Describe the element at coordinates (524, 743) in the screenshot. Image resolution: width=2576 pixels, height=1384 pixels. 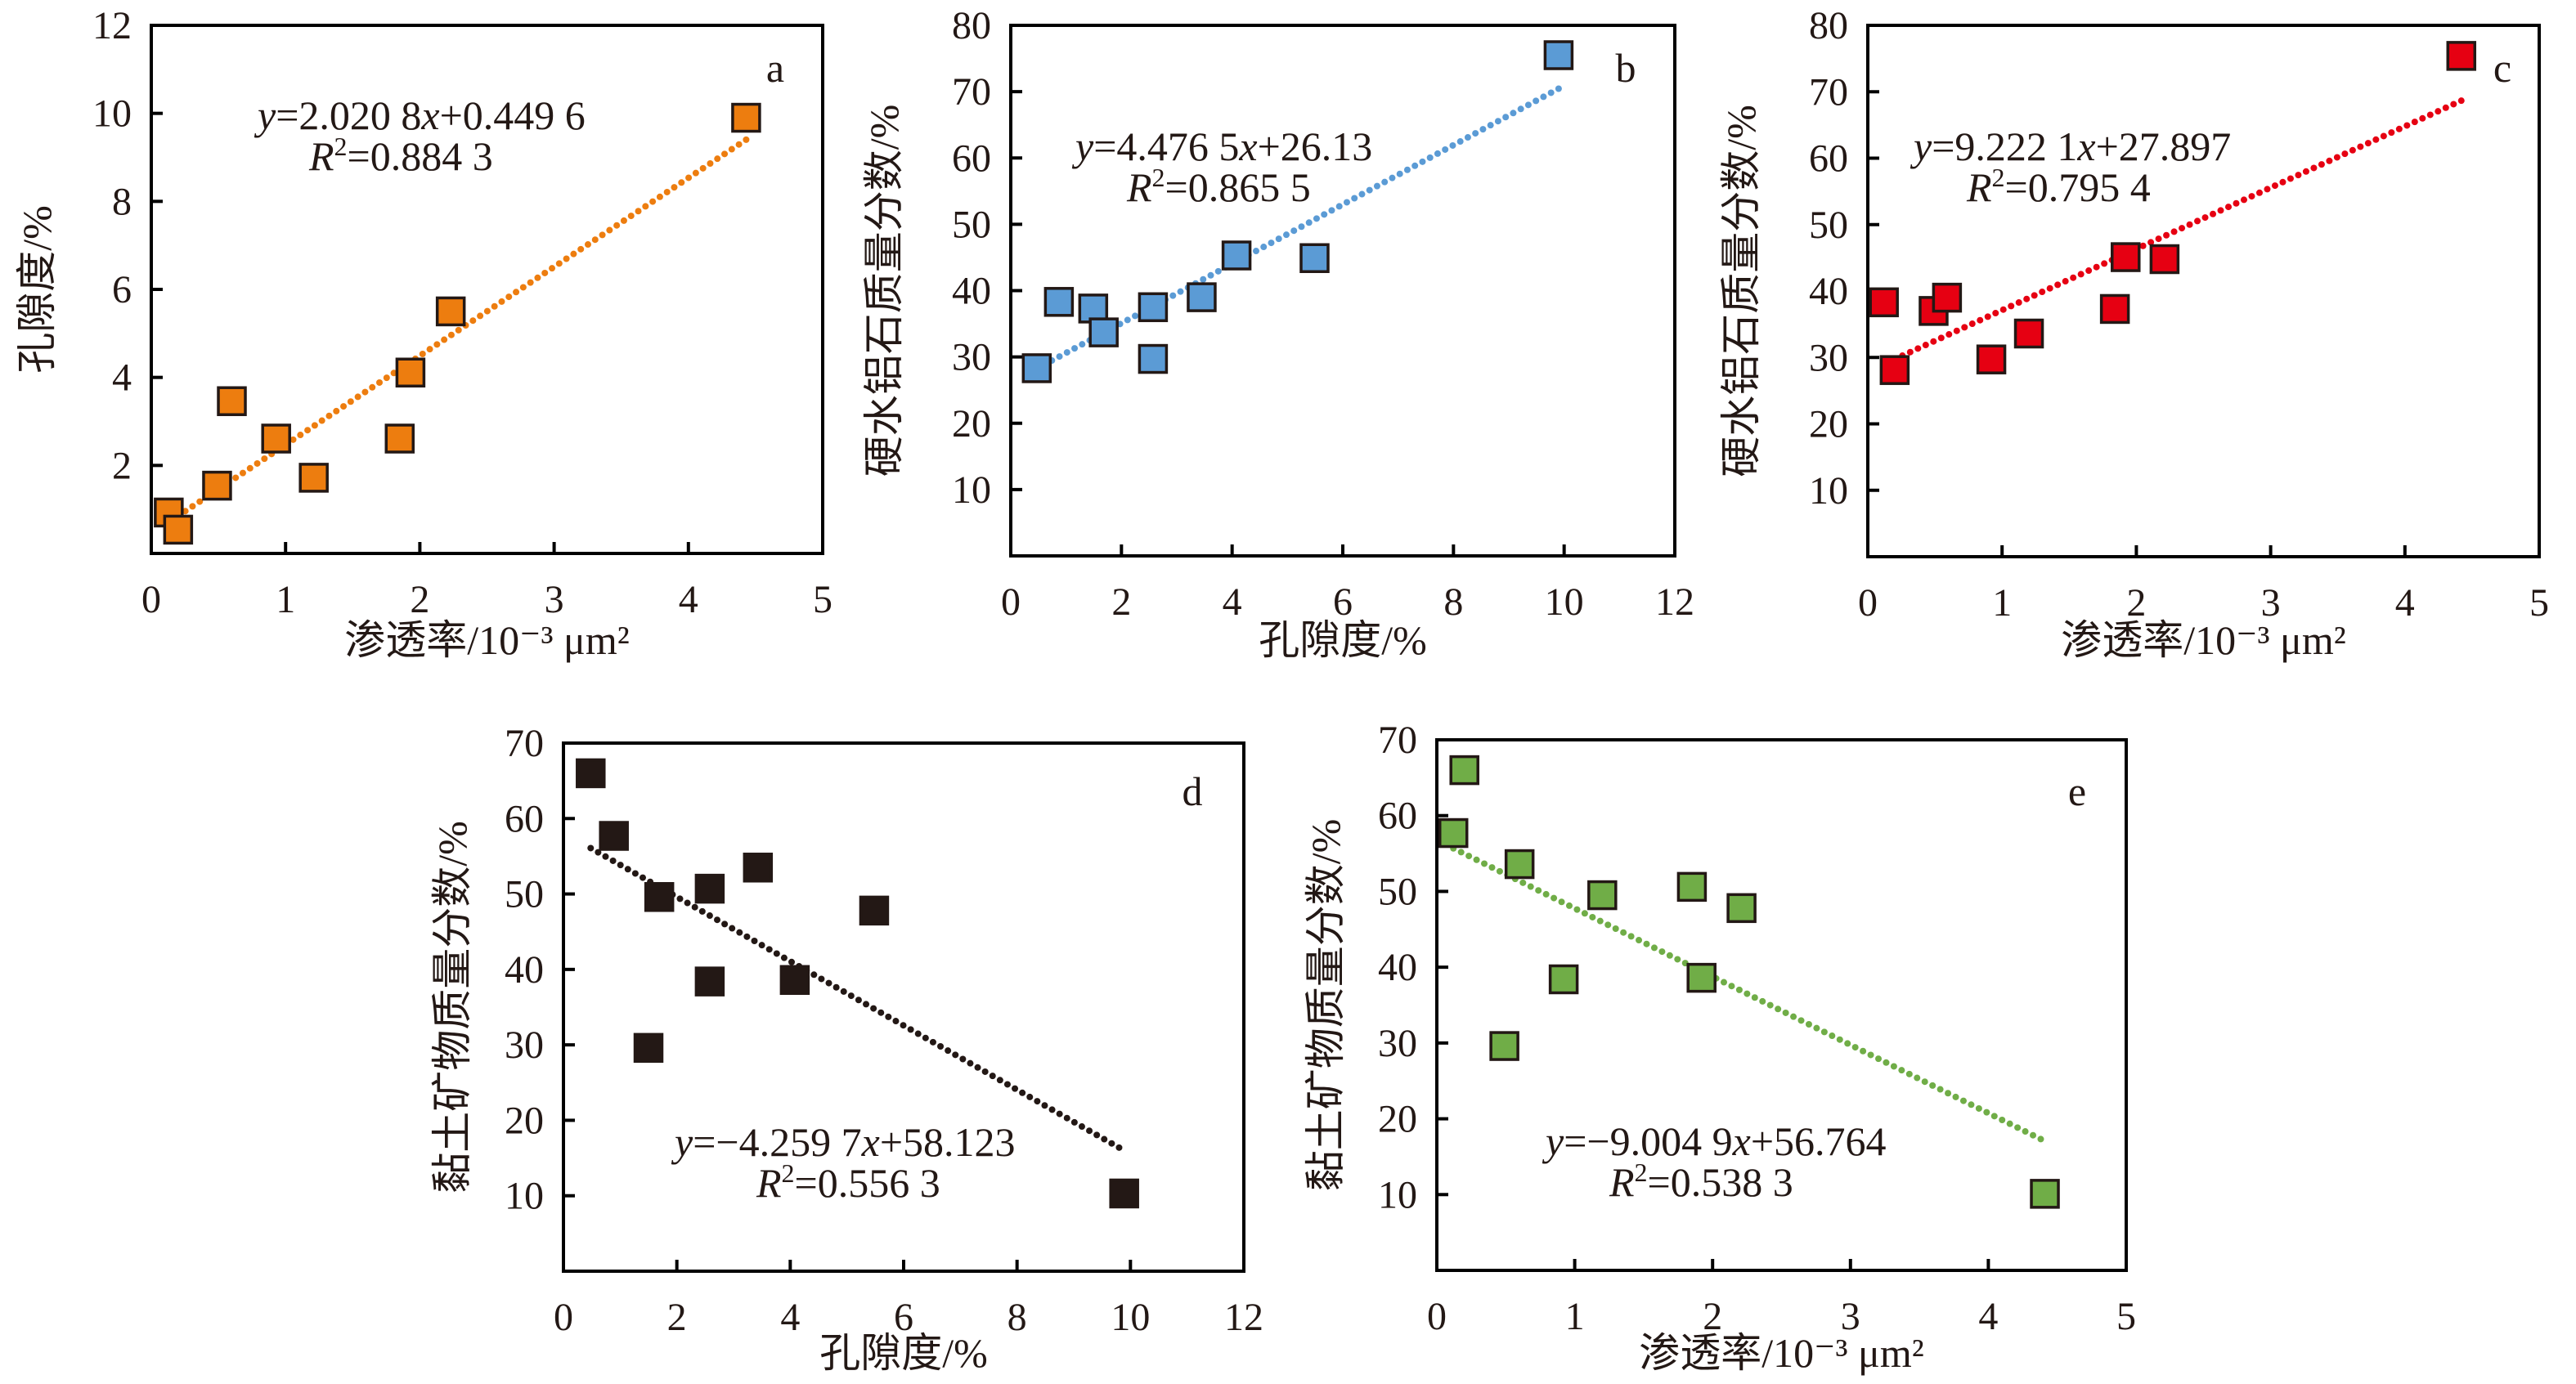
I see `y-tick-label: 70` at that location.